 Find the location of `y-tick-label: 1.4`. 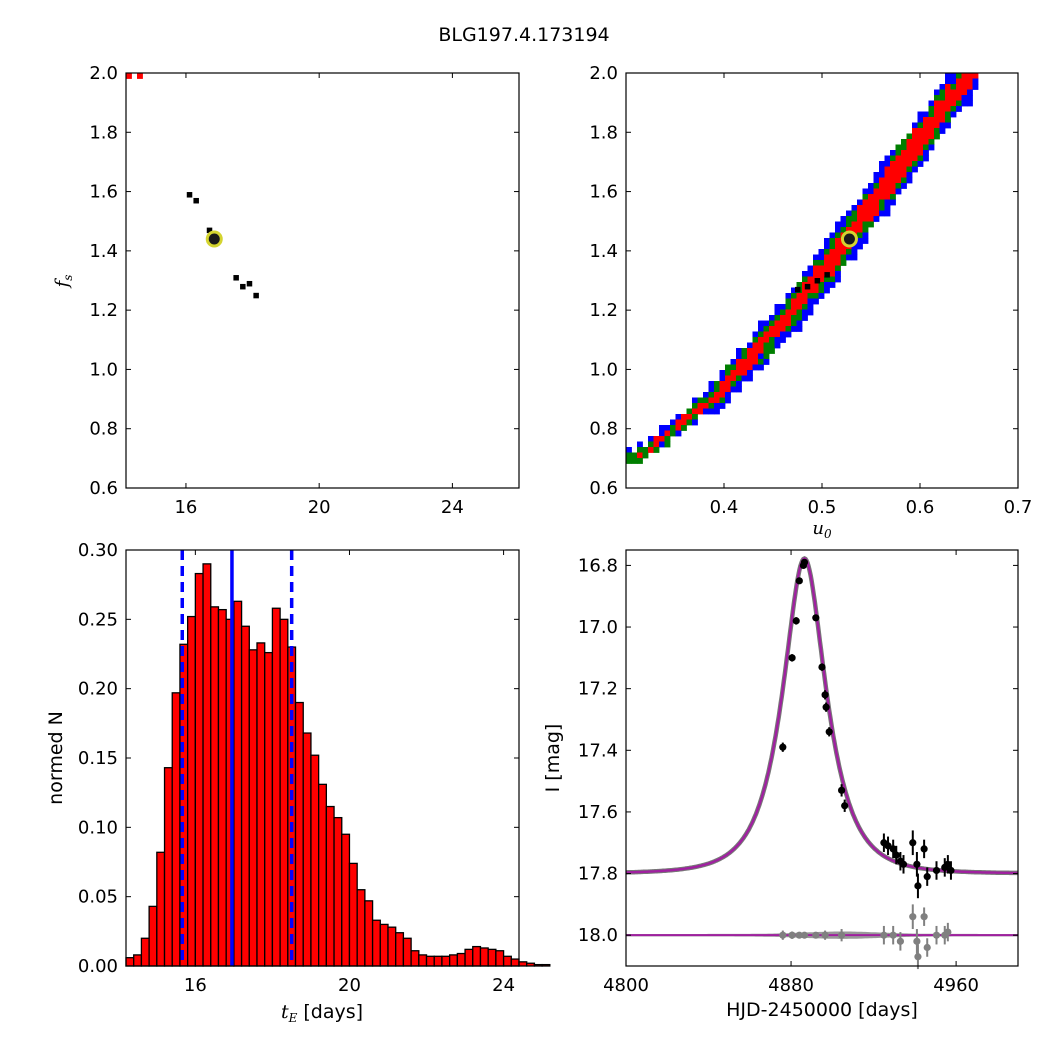

y-tick-label: 1.4 is located at coordinates (103, 251).